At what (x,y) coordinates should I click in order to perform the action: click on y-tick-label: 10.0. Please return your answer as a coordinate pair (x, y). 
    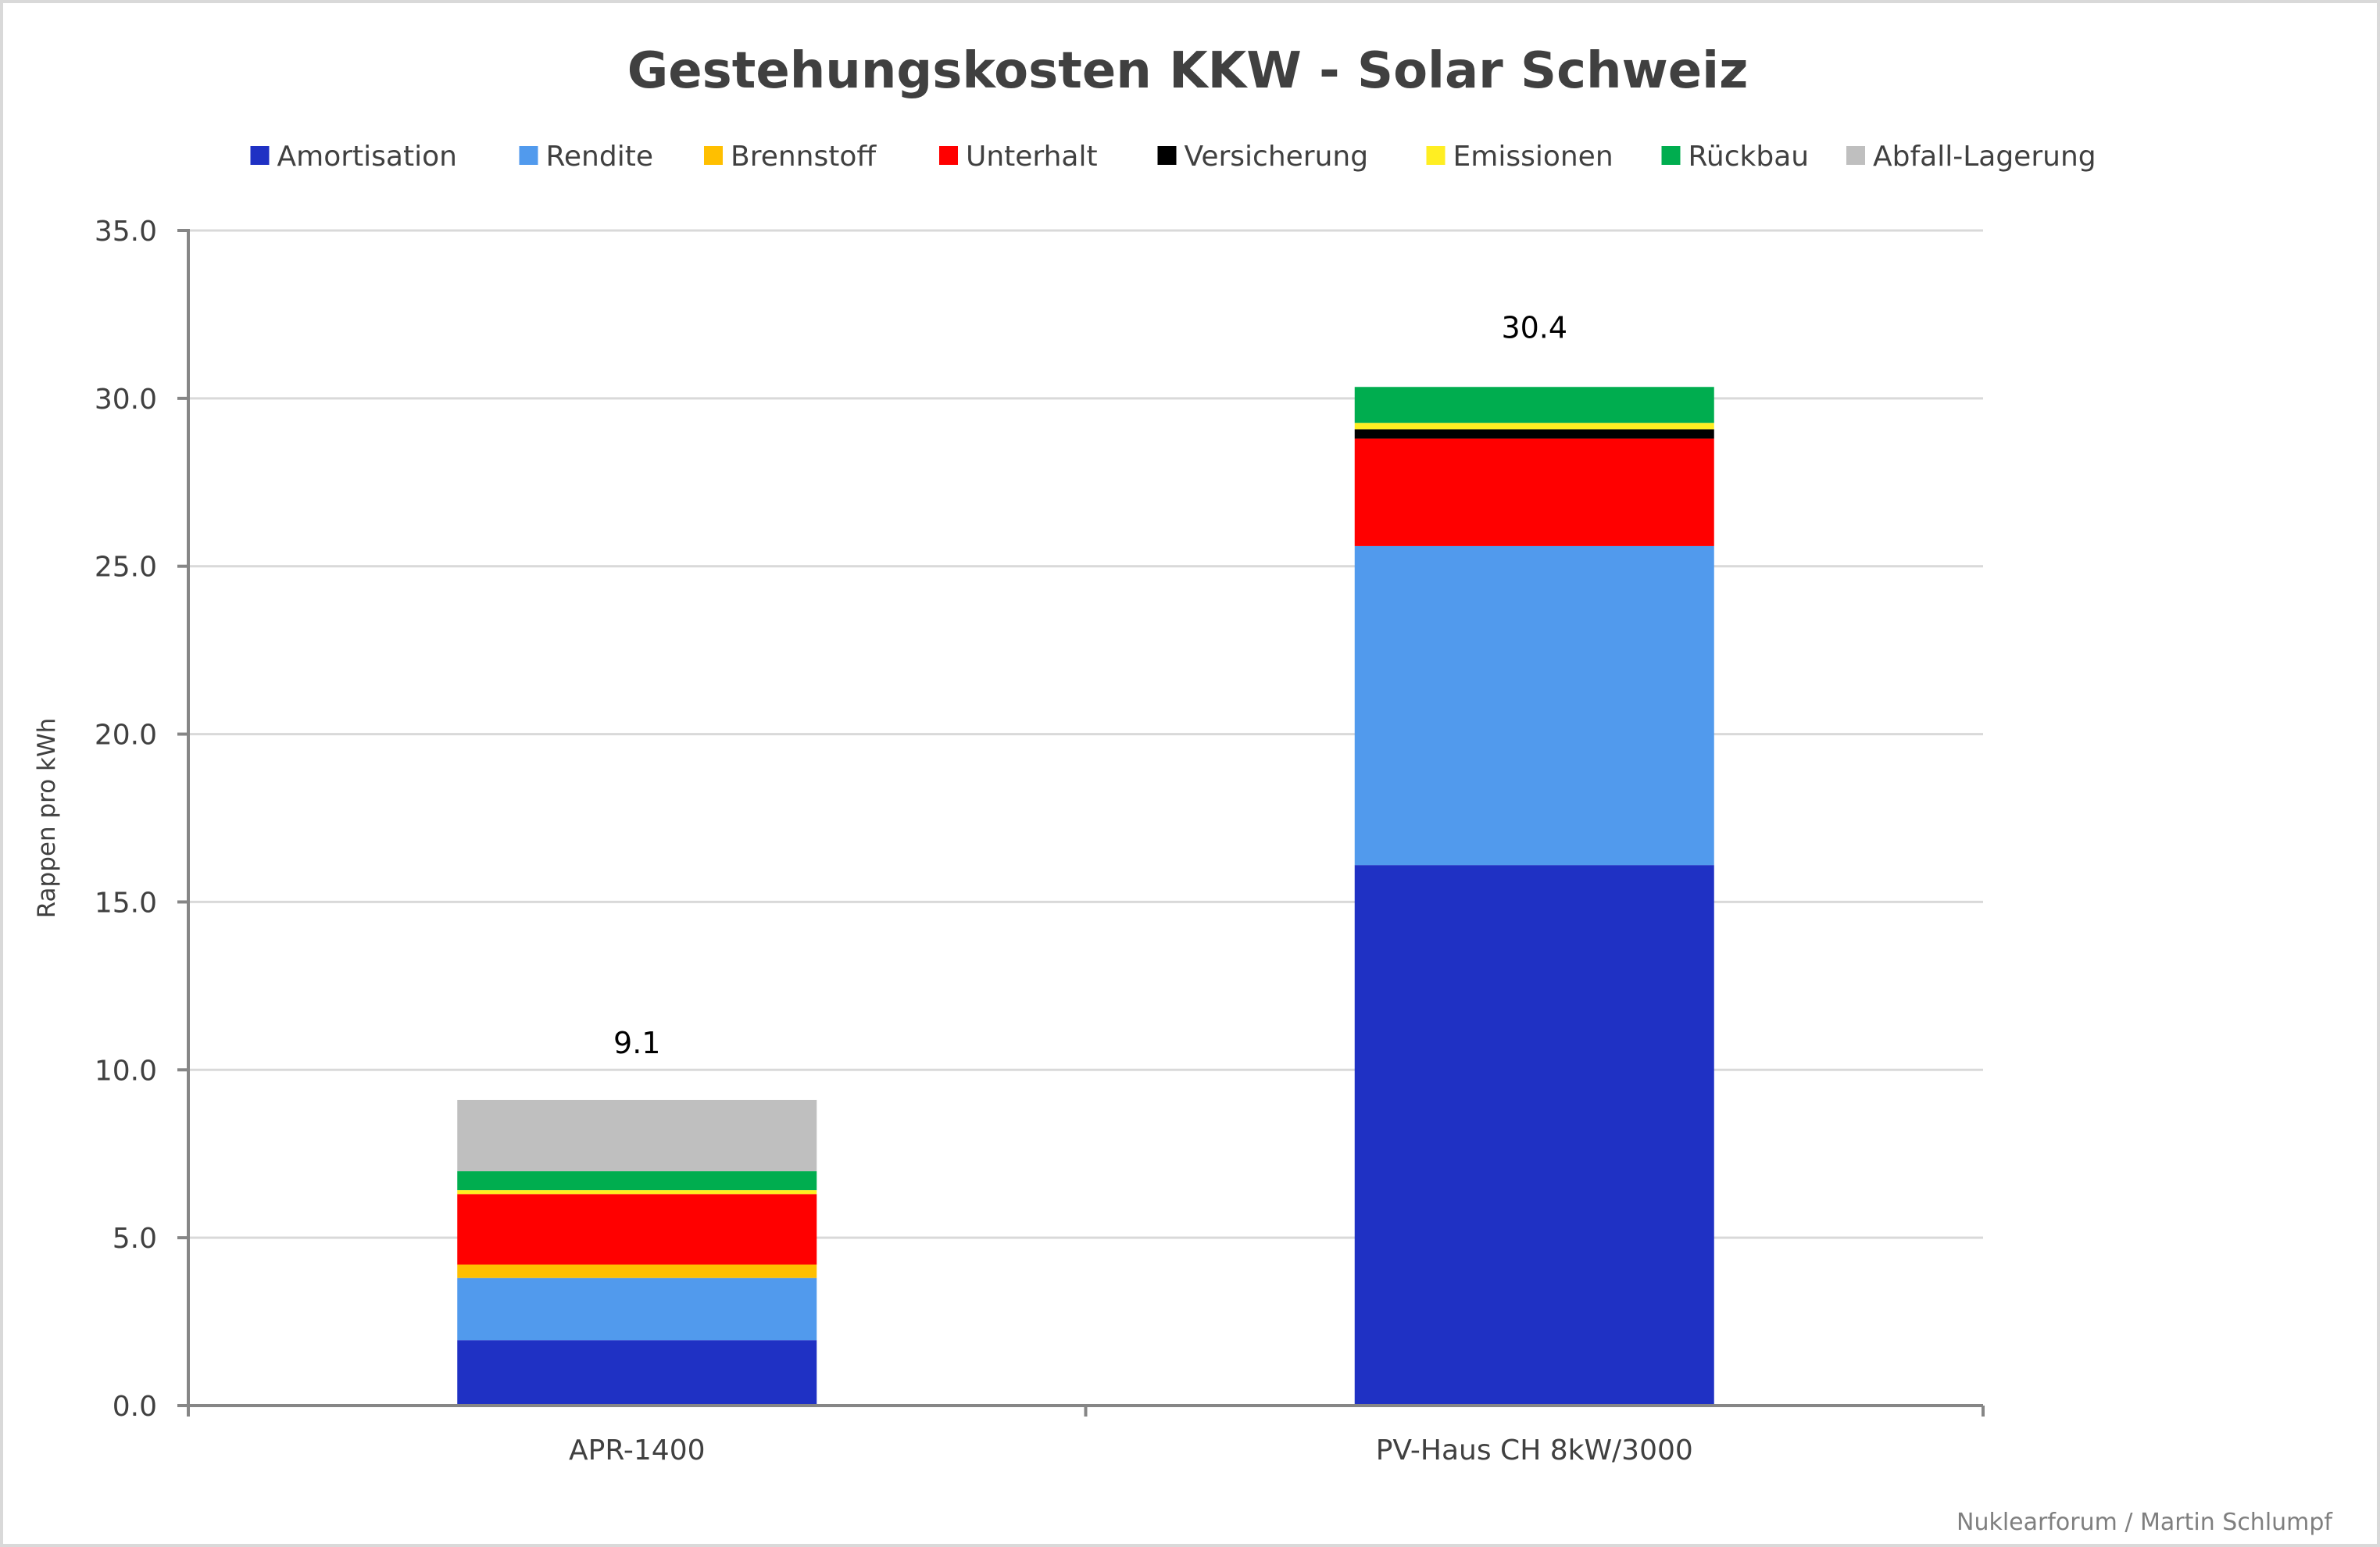
    Looking at the image, I should click on (126, 1071).